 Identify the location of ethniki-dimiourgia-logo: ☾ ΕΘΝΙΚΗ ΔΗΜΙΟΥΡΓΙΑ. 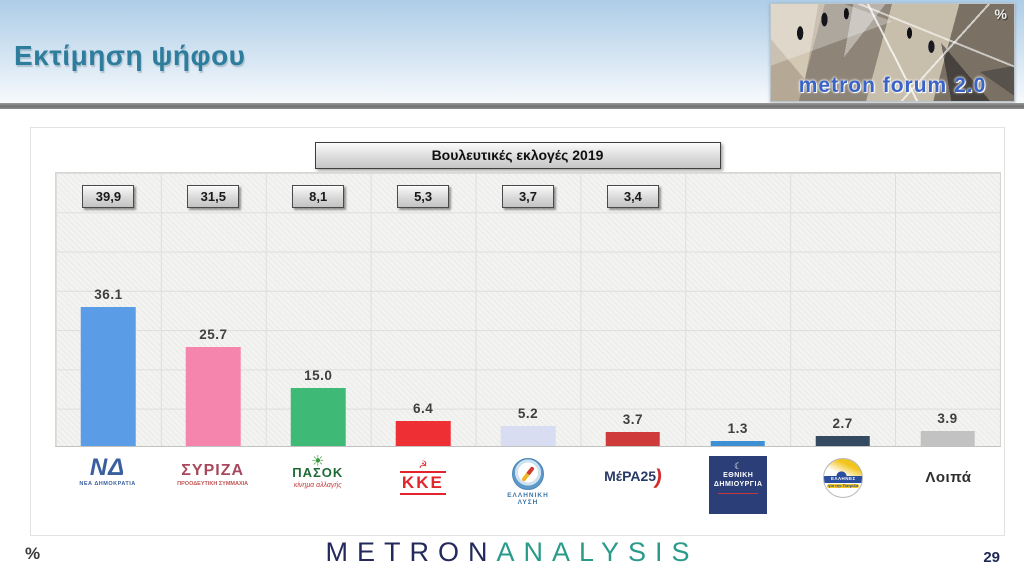
(738, 485).